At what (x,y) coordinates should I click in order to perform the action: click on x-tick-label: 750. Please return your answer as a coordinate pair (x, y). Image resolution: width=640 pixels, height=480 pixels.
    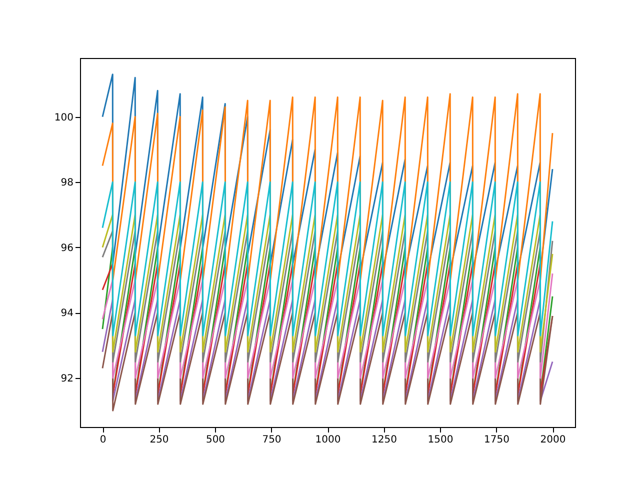
    Looking at the image, I should click on (272, 440).